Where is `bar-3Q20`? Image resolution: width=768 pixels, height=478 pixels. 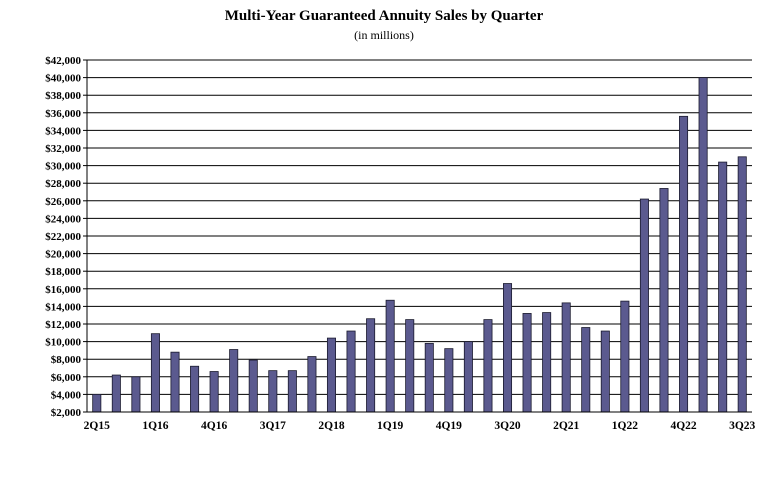 bar-3Q20 is located at coordinates (508, 348).